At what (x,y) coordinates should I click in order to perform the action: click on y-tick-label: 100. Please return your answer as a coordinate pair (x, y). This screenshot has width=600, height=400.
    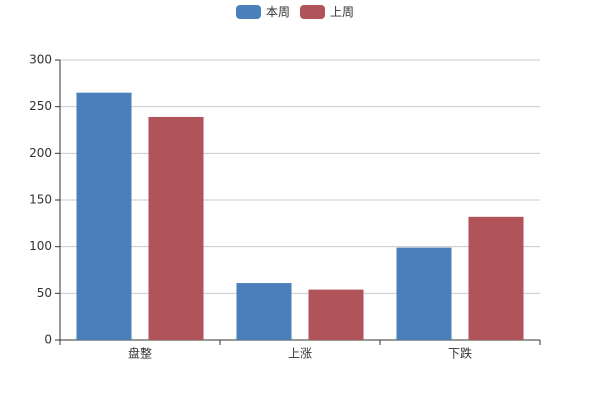
    Looking at the image, I should click on (40, 246).